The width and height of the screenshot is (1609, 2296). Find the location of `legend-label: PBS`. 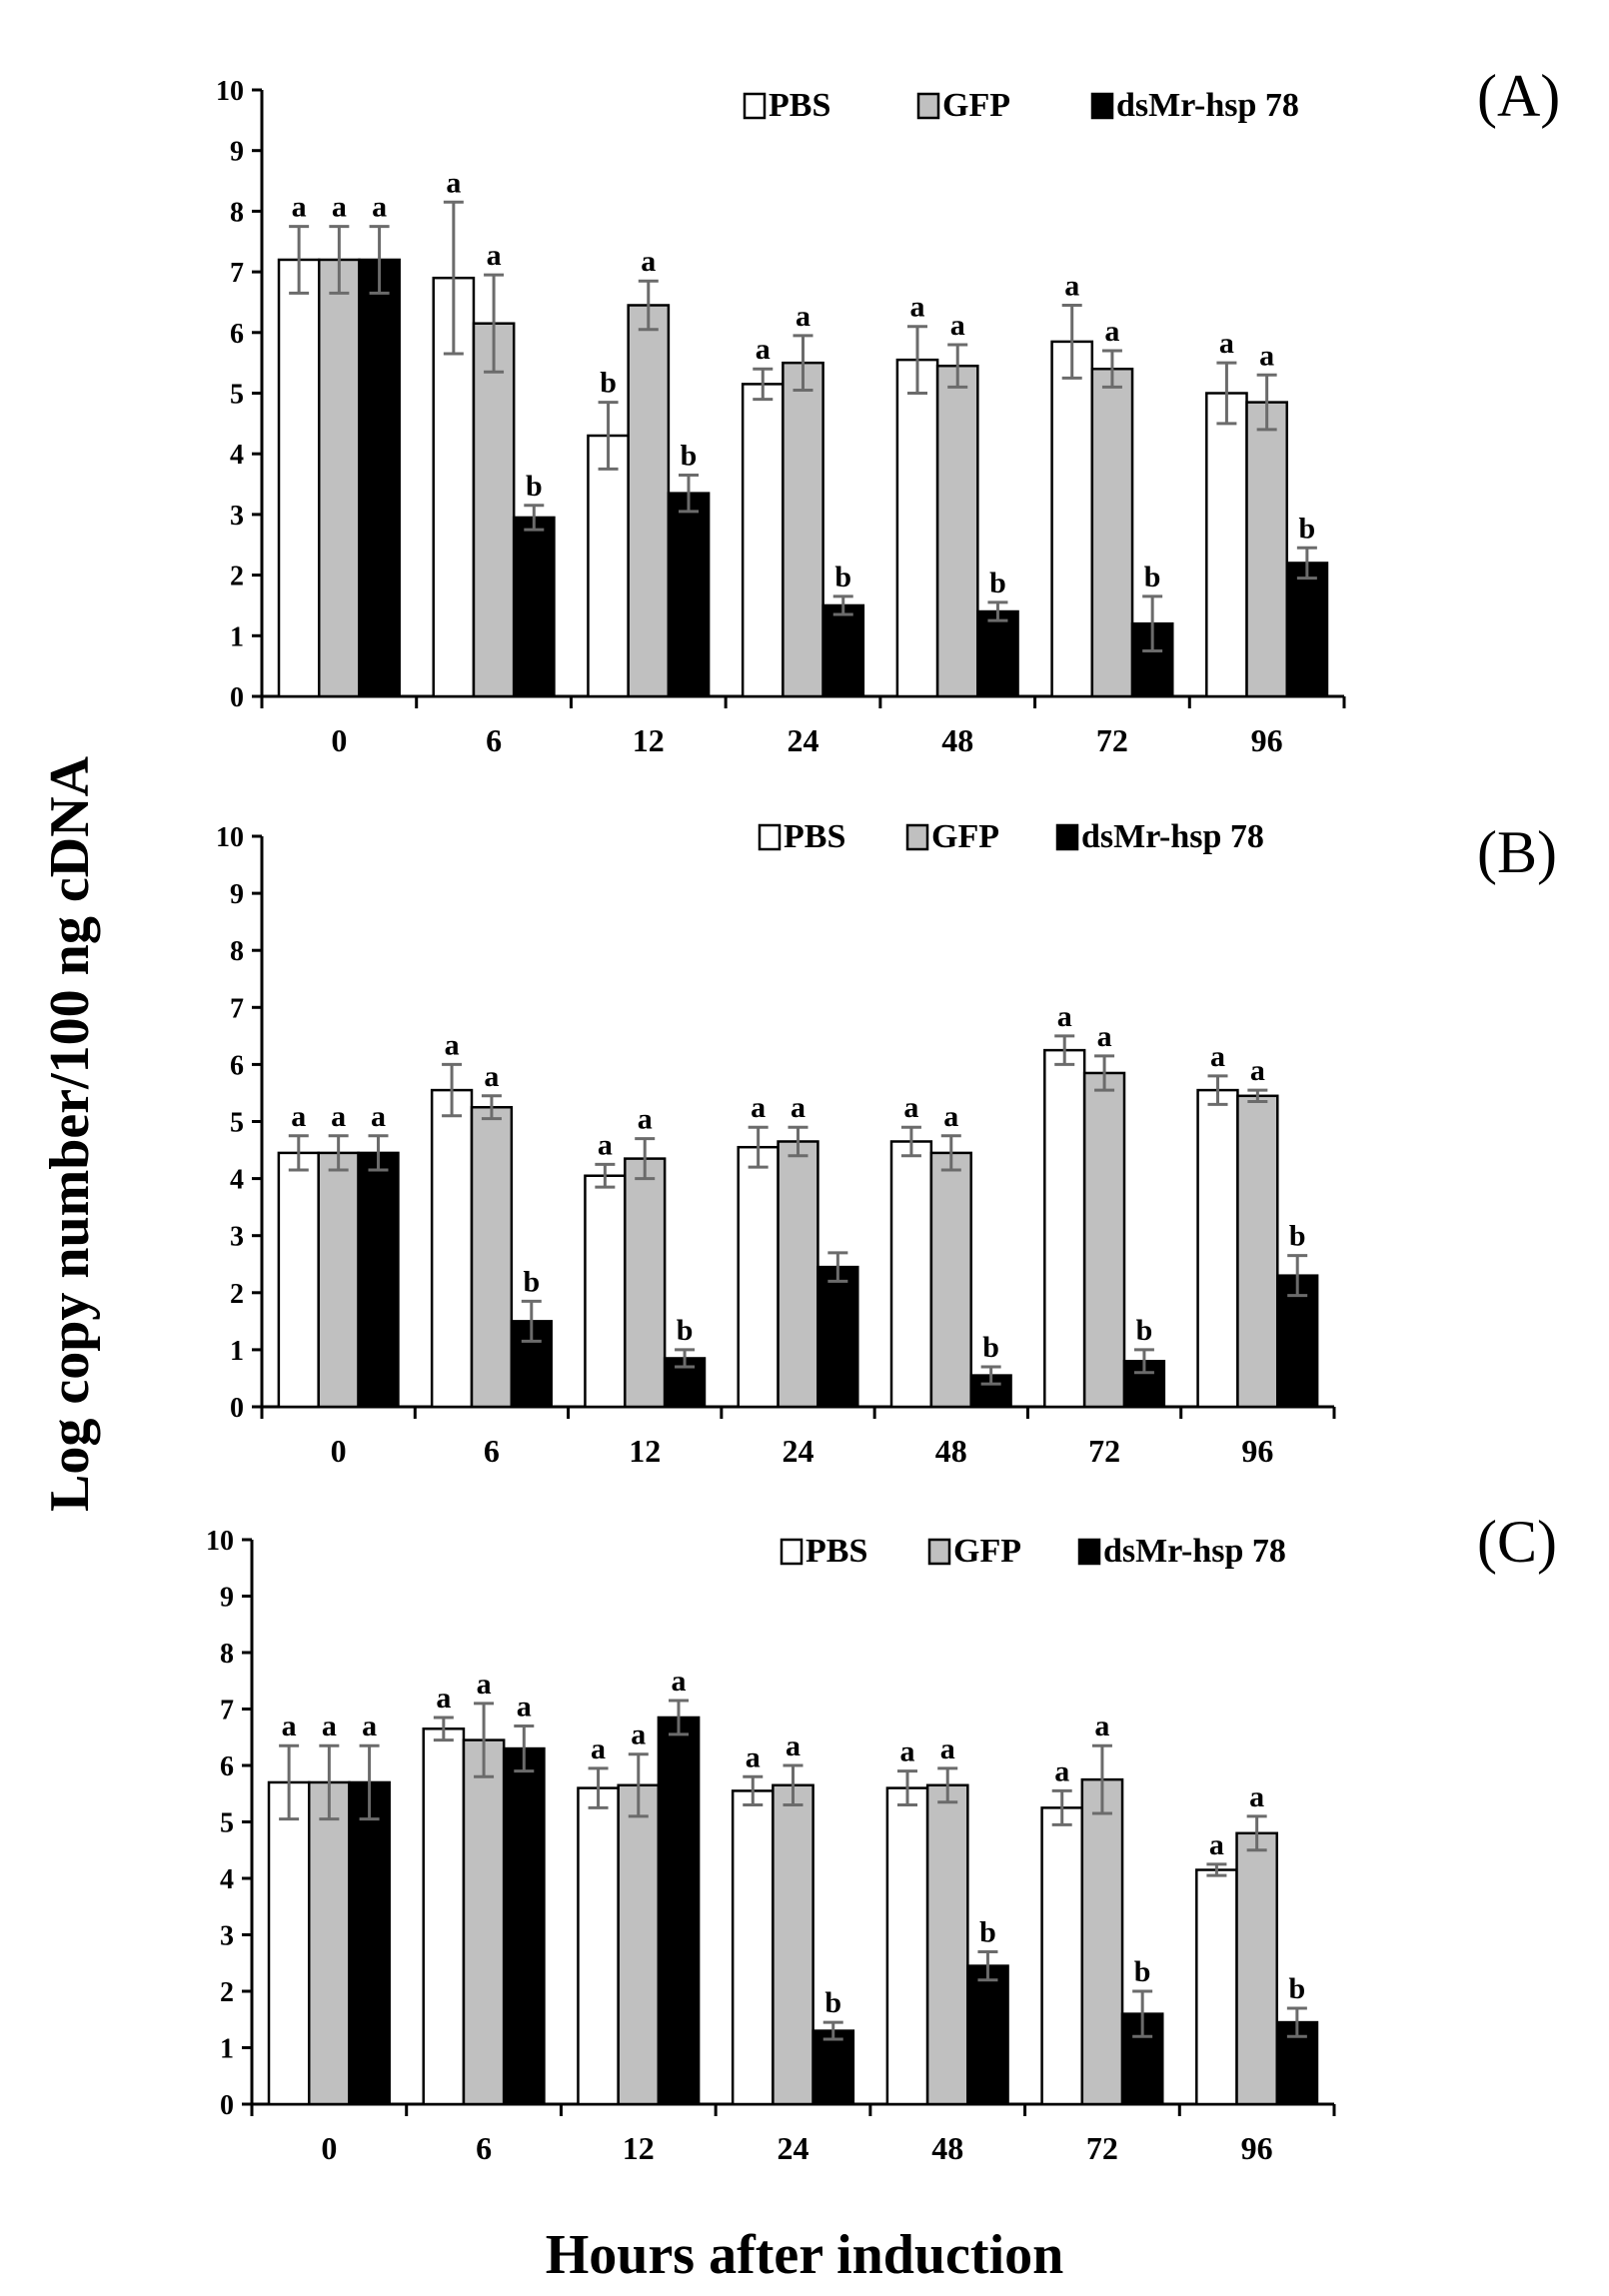

legend-label: PBS is located at coordinates (814, 836).